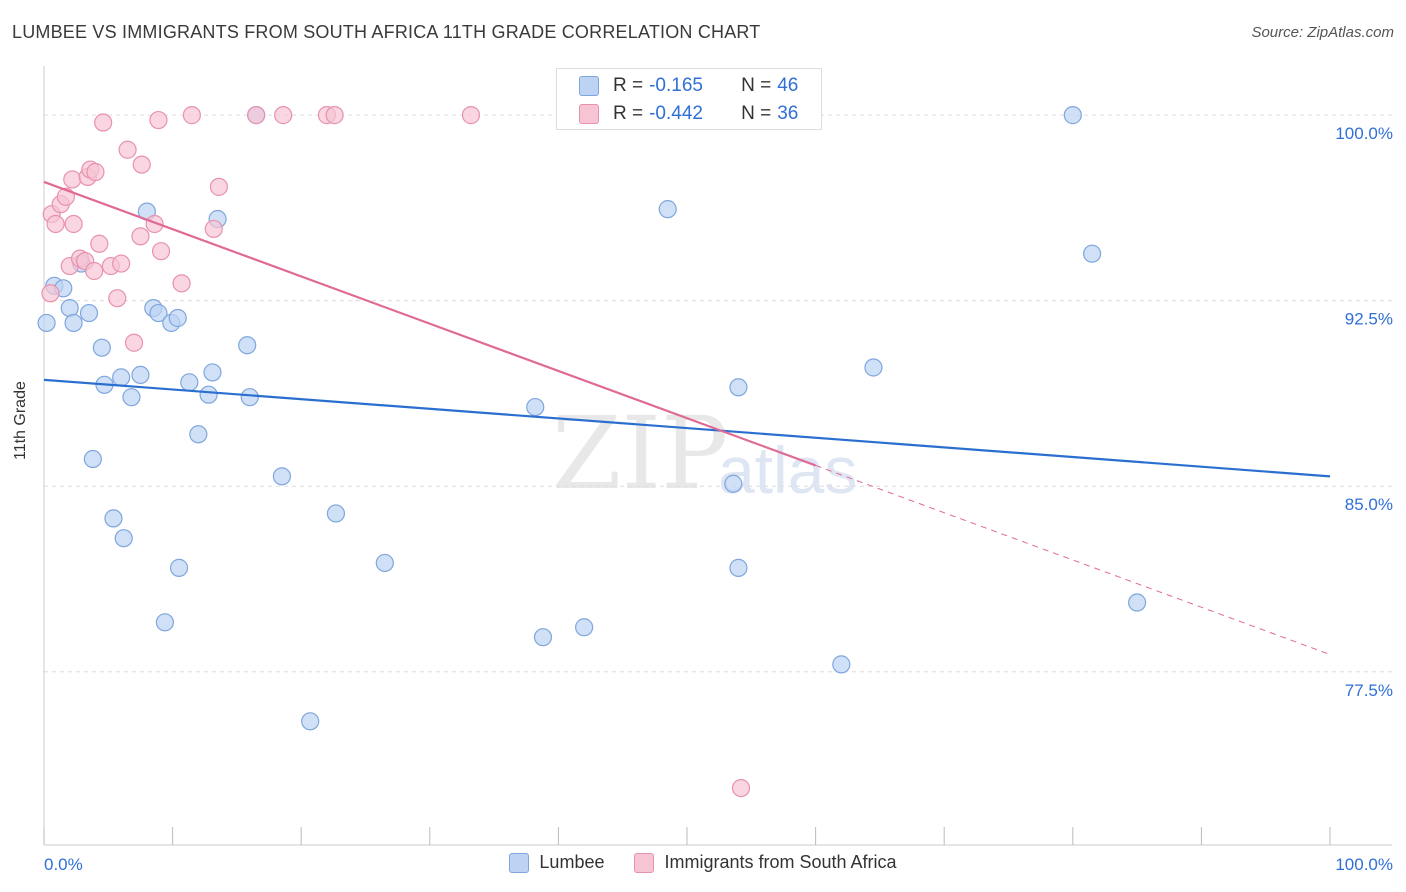 The height and width of the screenshot is (892, 1406). Describe the element at coordinates (1369, 504) in the screenshot. I see `y-tick-label: 85.0%` at that location.